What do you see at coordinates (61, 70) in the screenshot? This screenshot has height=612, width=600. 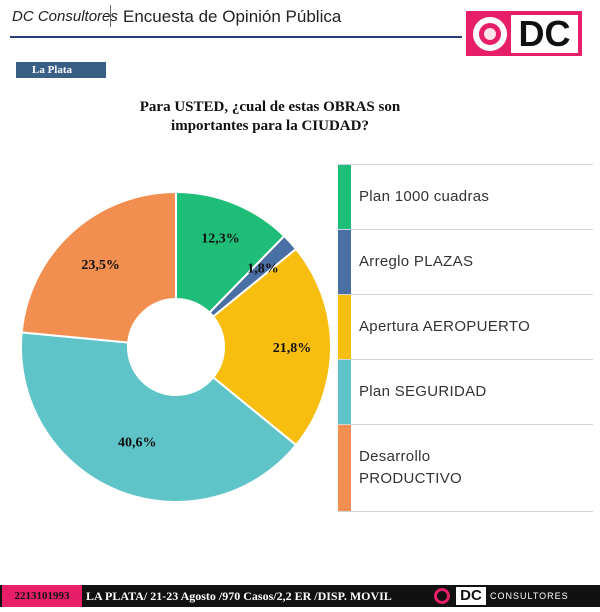 I see `location-tag: La Plata` at bounding box center [61, 70].